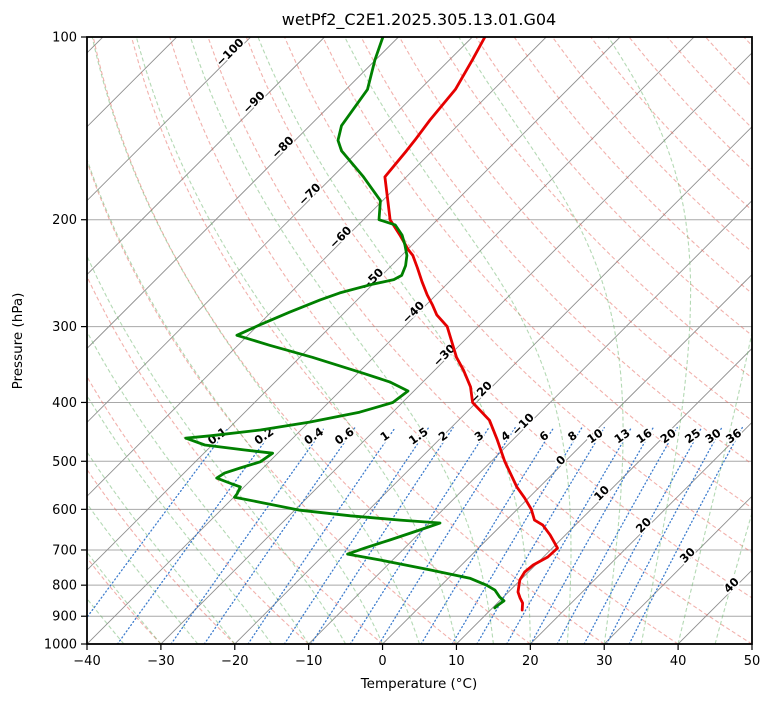 The image size is (775, 712). I want to click on isotherm-line, so click(763, 340).